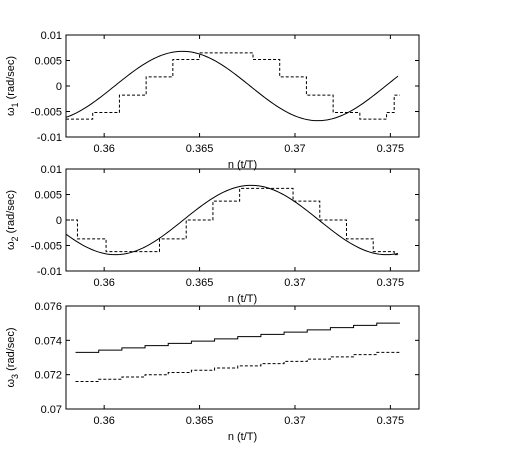  What do you see at coordinates (48, 341) in the screenshot?
I see `y-tick-label: 0.074` at bounding box center [48, 341].